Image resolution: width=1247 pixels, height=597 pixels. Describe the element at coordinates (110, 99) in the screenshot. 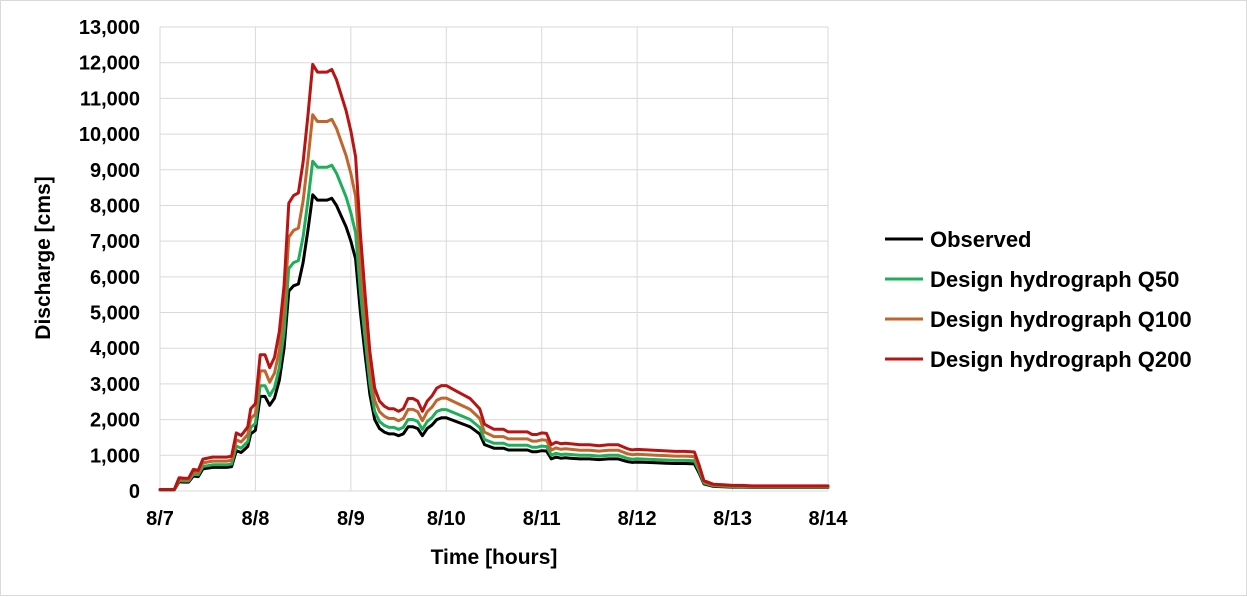

I see `y-tick-label: 11,000` at that location.